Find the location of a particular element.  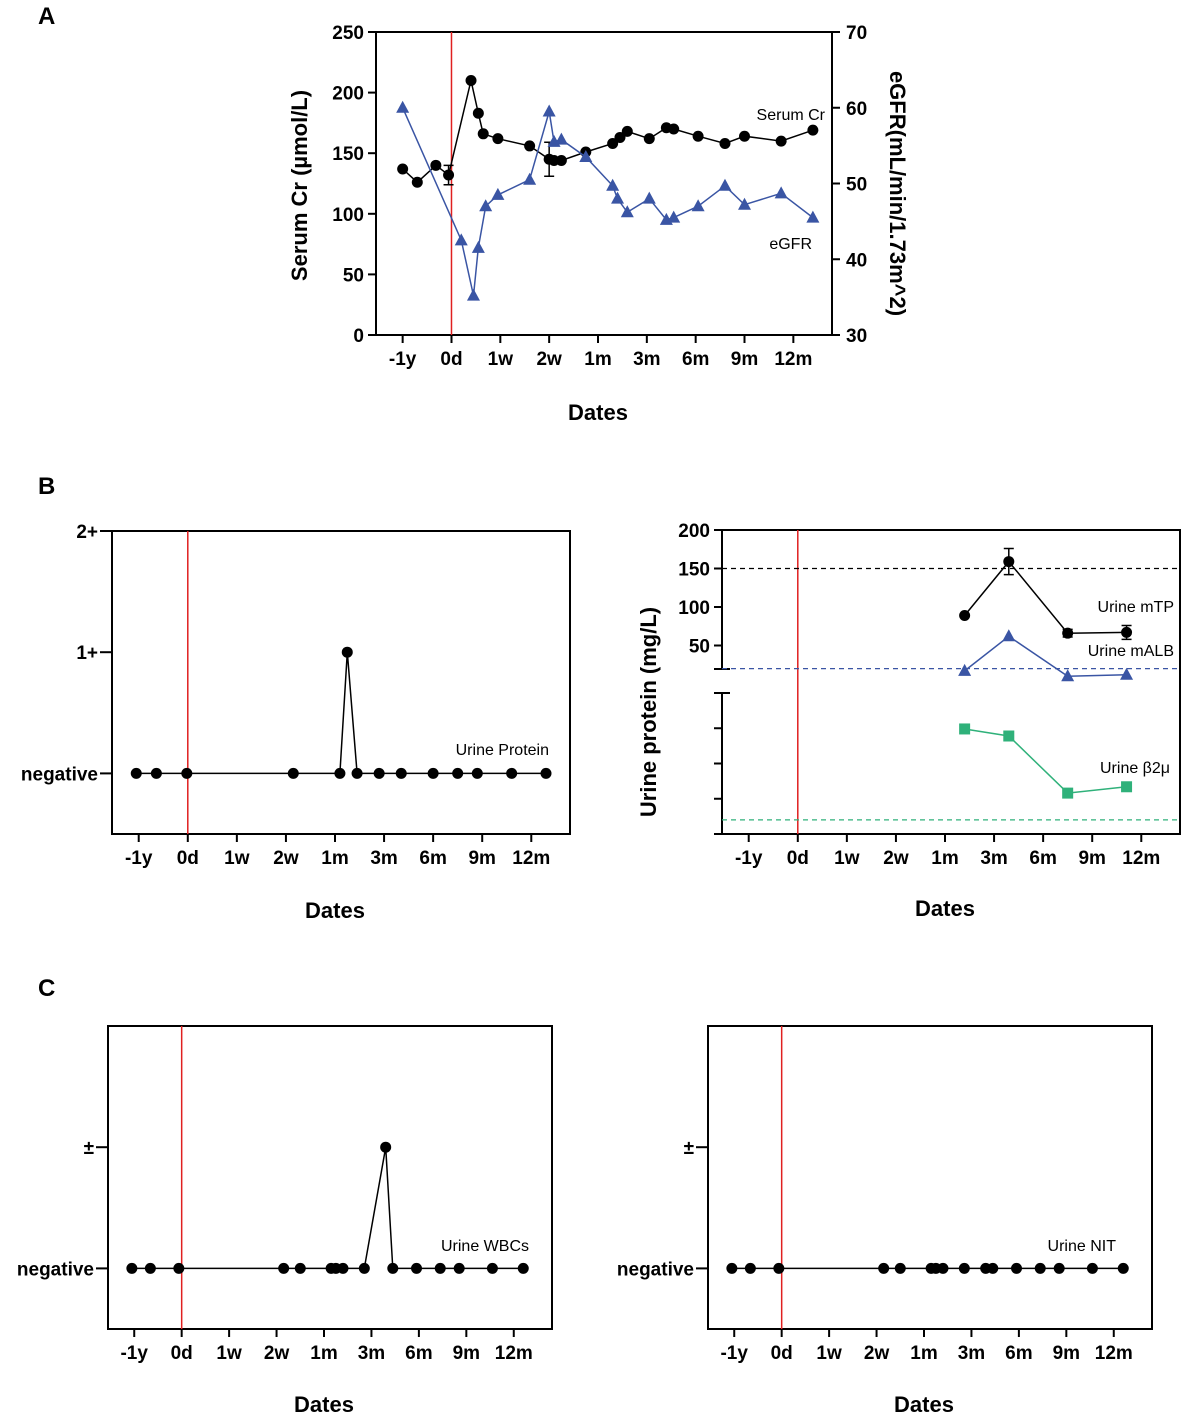

y-tick-label: 150 is located at coordinates (348, 154).